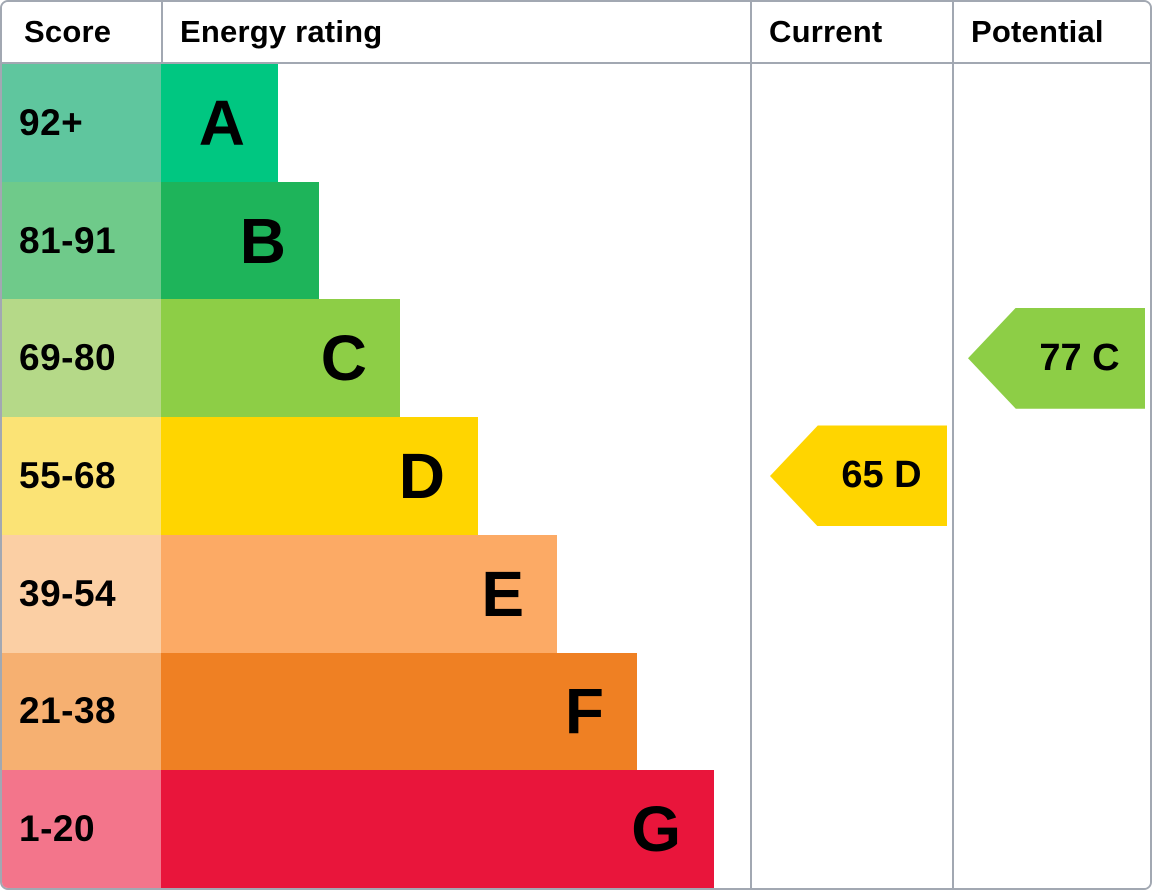 The image size is (1152, 890). What do you see at coordinates (81, 240) in the screenshot?
I see `score-range-B: 81-91` at bounding box center [81, 240].